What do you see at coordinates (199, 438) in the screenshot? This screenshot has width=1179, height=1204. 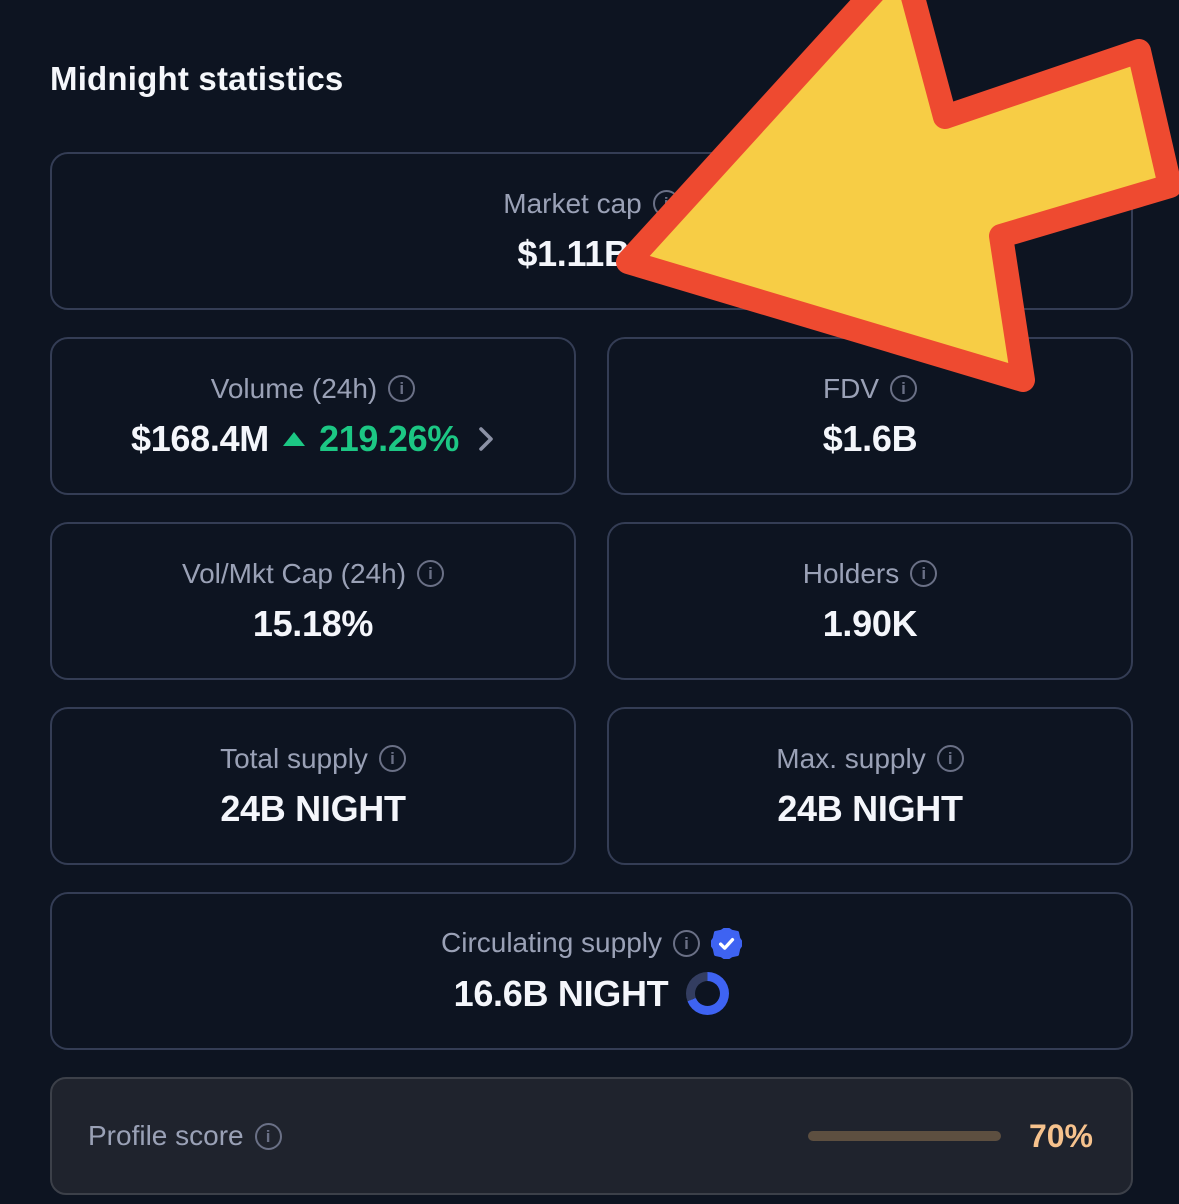 I see `volume-value: $168.4M` at bounding box center [199, 438].